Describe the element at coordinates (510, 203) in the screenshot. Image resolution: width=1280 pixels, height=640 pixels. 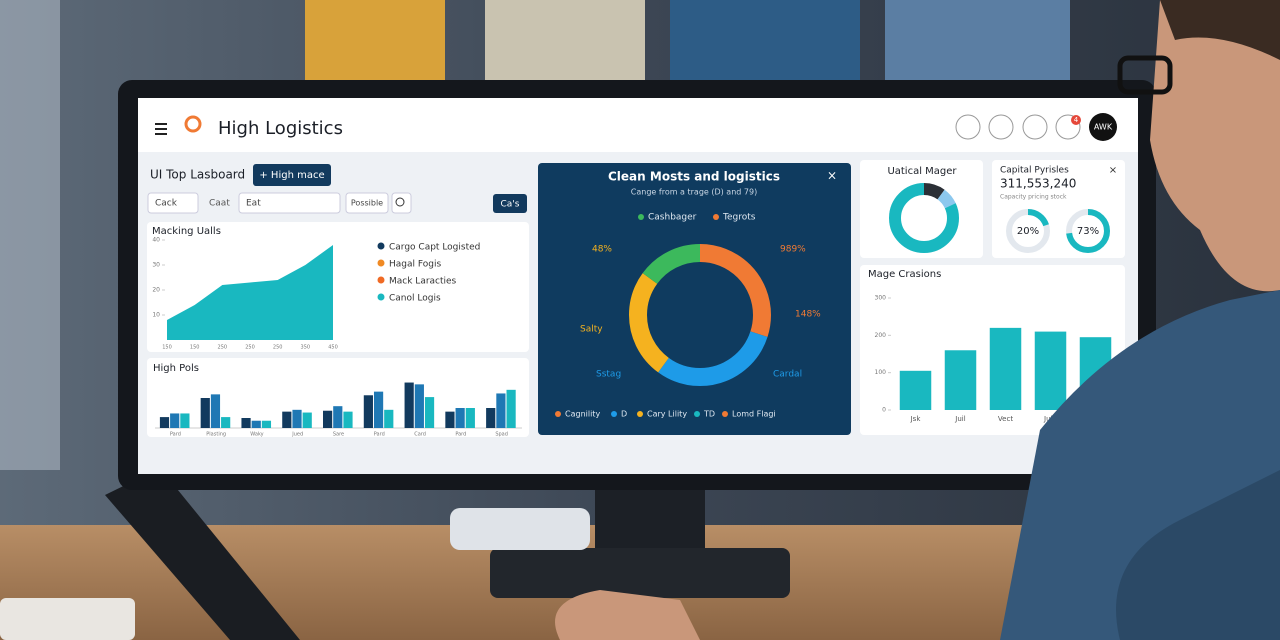
I see `action-button` at that location.